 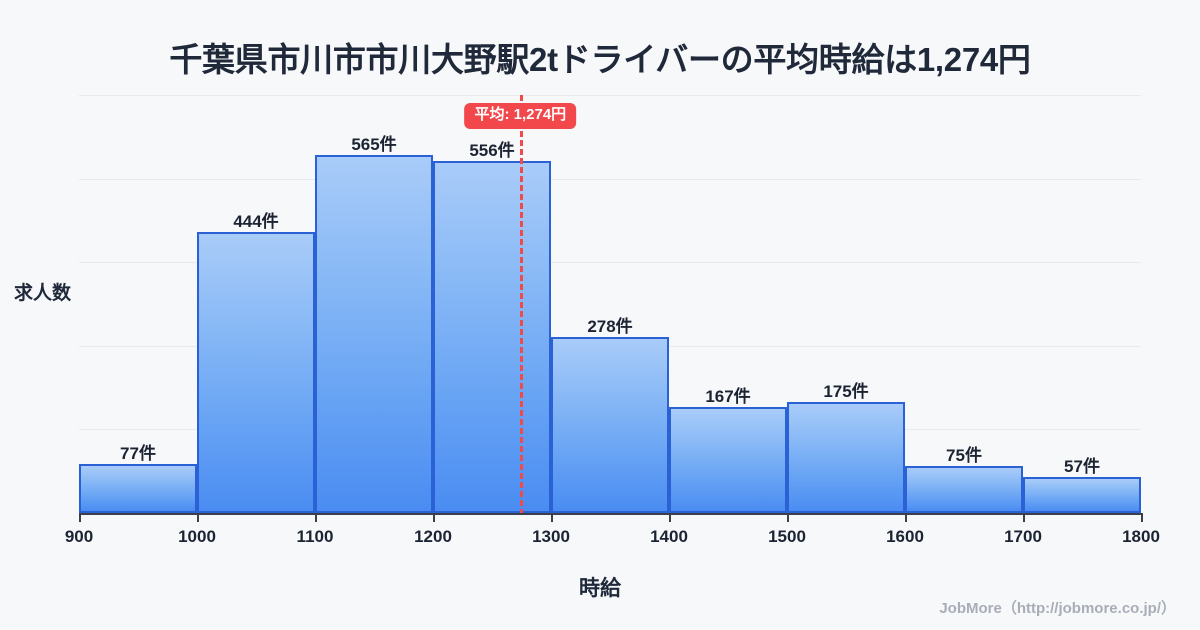 What do you see at coordinates (846, 392) in the screenshot?
I see `bar-value-label: 175件` at bounding box center [846, 392].